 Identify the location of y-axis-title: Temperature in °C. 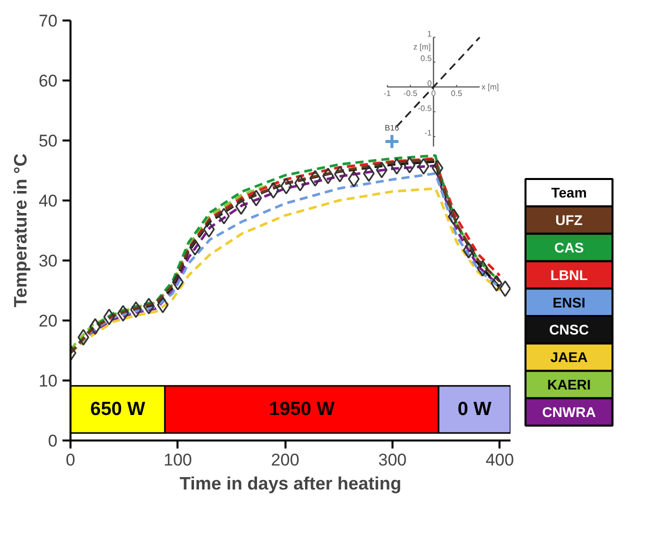
(20, 231).